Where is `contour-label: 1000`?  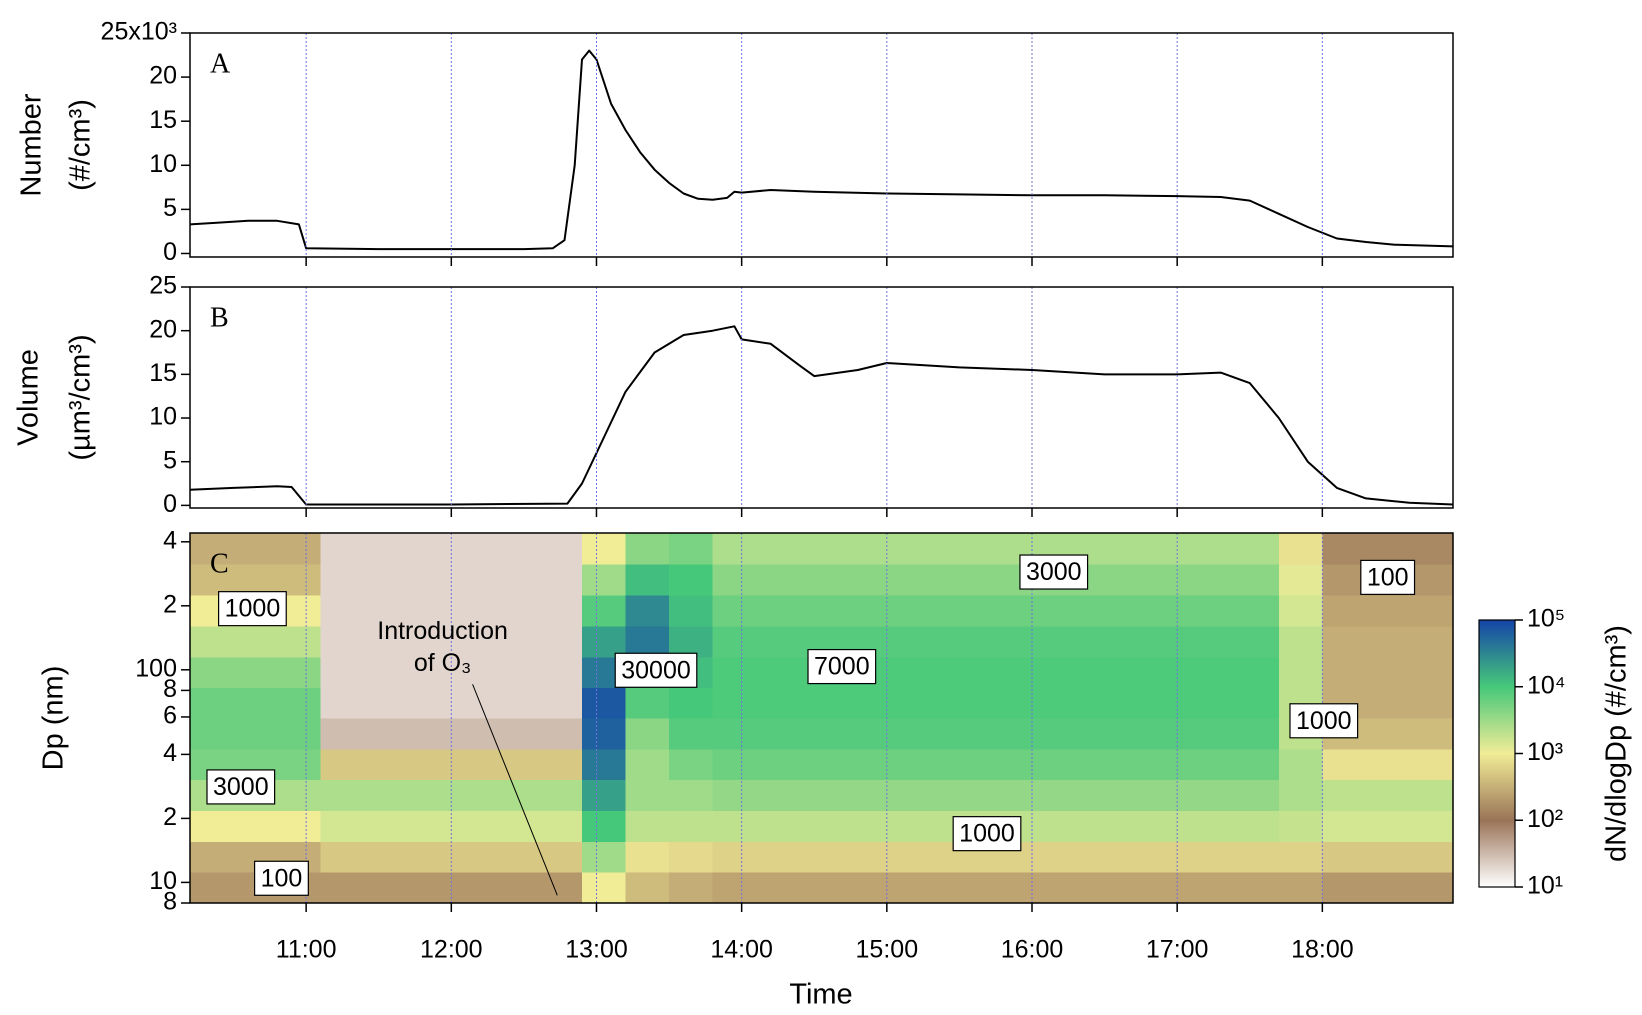
contour-label: 1000 is located at coordinates (987, 834).